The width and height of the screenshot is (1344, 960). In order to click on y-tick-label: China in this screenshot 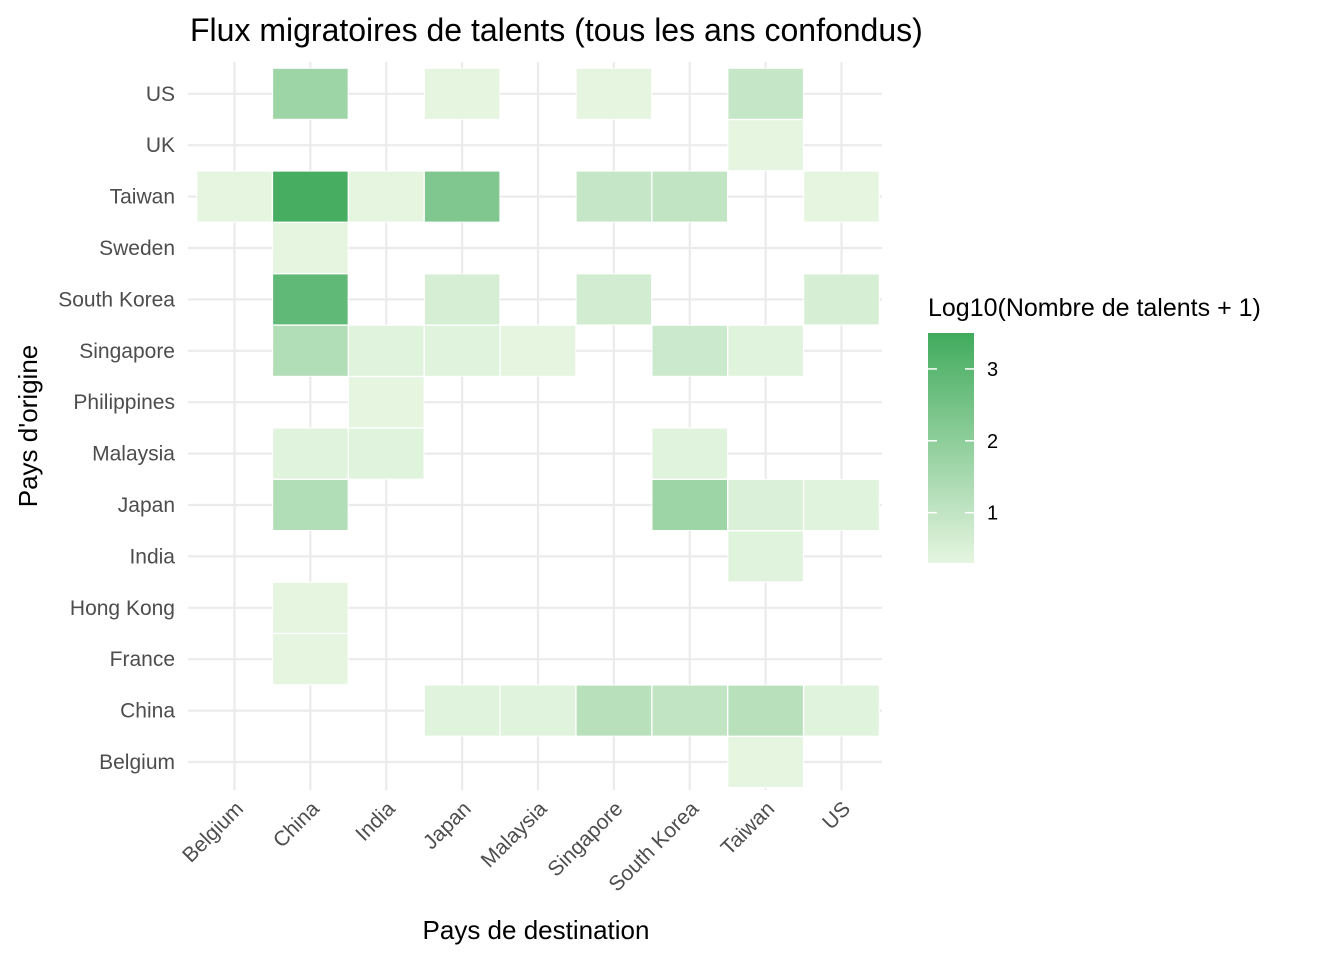, I will do `click(147, 711)`.